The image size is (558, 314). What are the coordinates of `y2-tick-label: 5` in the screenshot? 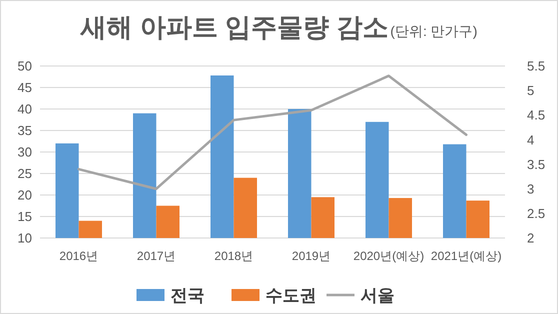 It's located at (530, 90).